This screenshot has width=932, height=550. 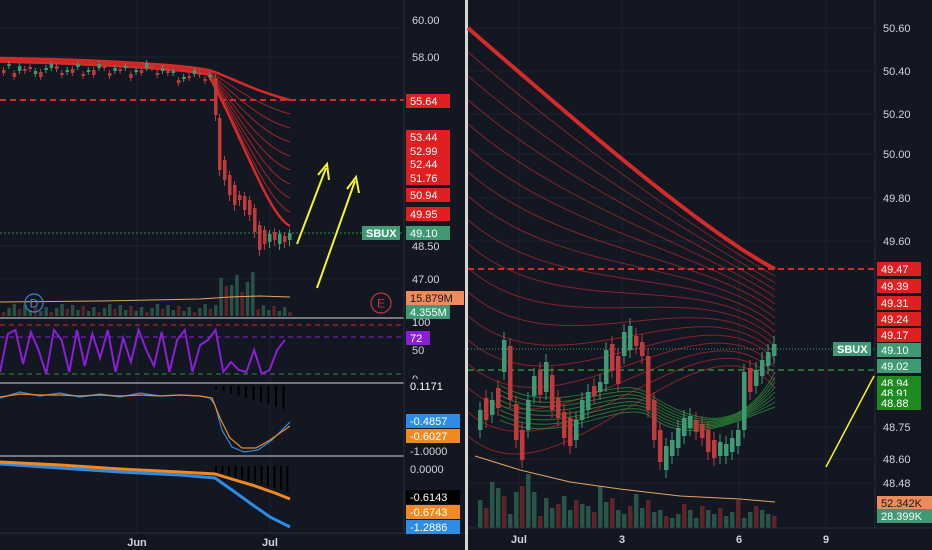 I want to click on price-tick-label: 48.75, so click(x=897, y=428).